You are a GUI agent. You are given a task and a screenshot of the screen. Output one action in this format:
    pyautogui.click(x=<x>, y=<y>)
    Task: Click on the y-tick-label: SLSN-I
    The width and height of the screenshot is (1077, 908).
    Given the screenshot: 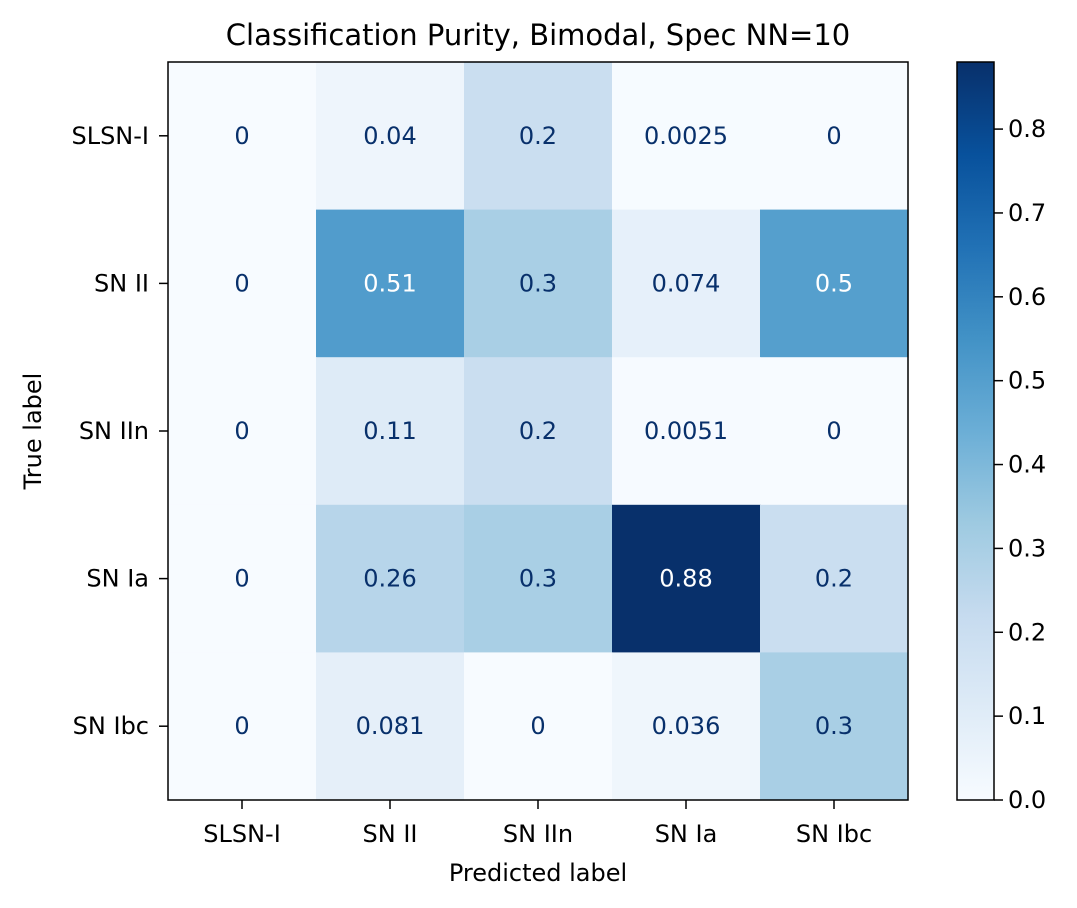 What is the action you would take?
    pyautogui.click(x=110, y=136)
    